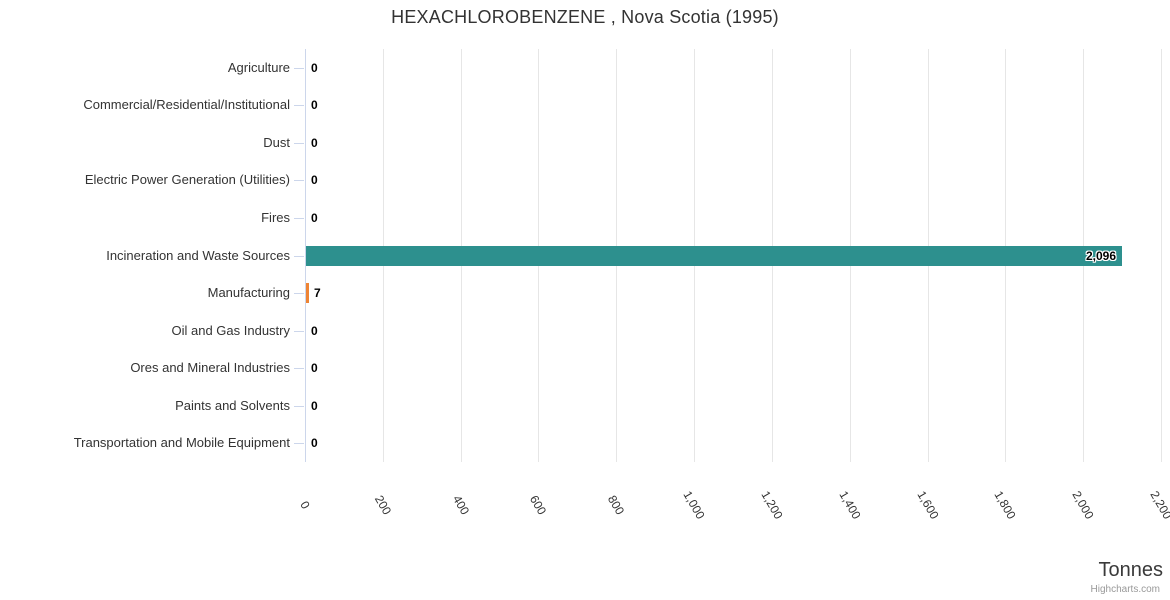  I want to click on category-label: Electric Power Generation (Utilities), so click(187, 180).